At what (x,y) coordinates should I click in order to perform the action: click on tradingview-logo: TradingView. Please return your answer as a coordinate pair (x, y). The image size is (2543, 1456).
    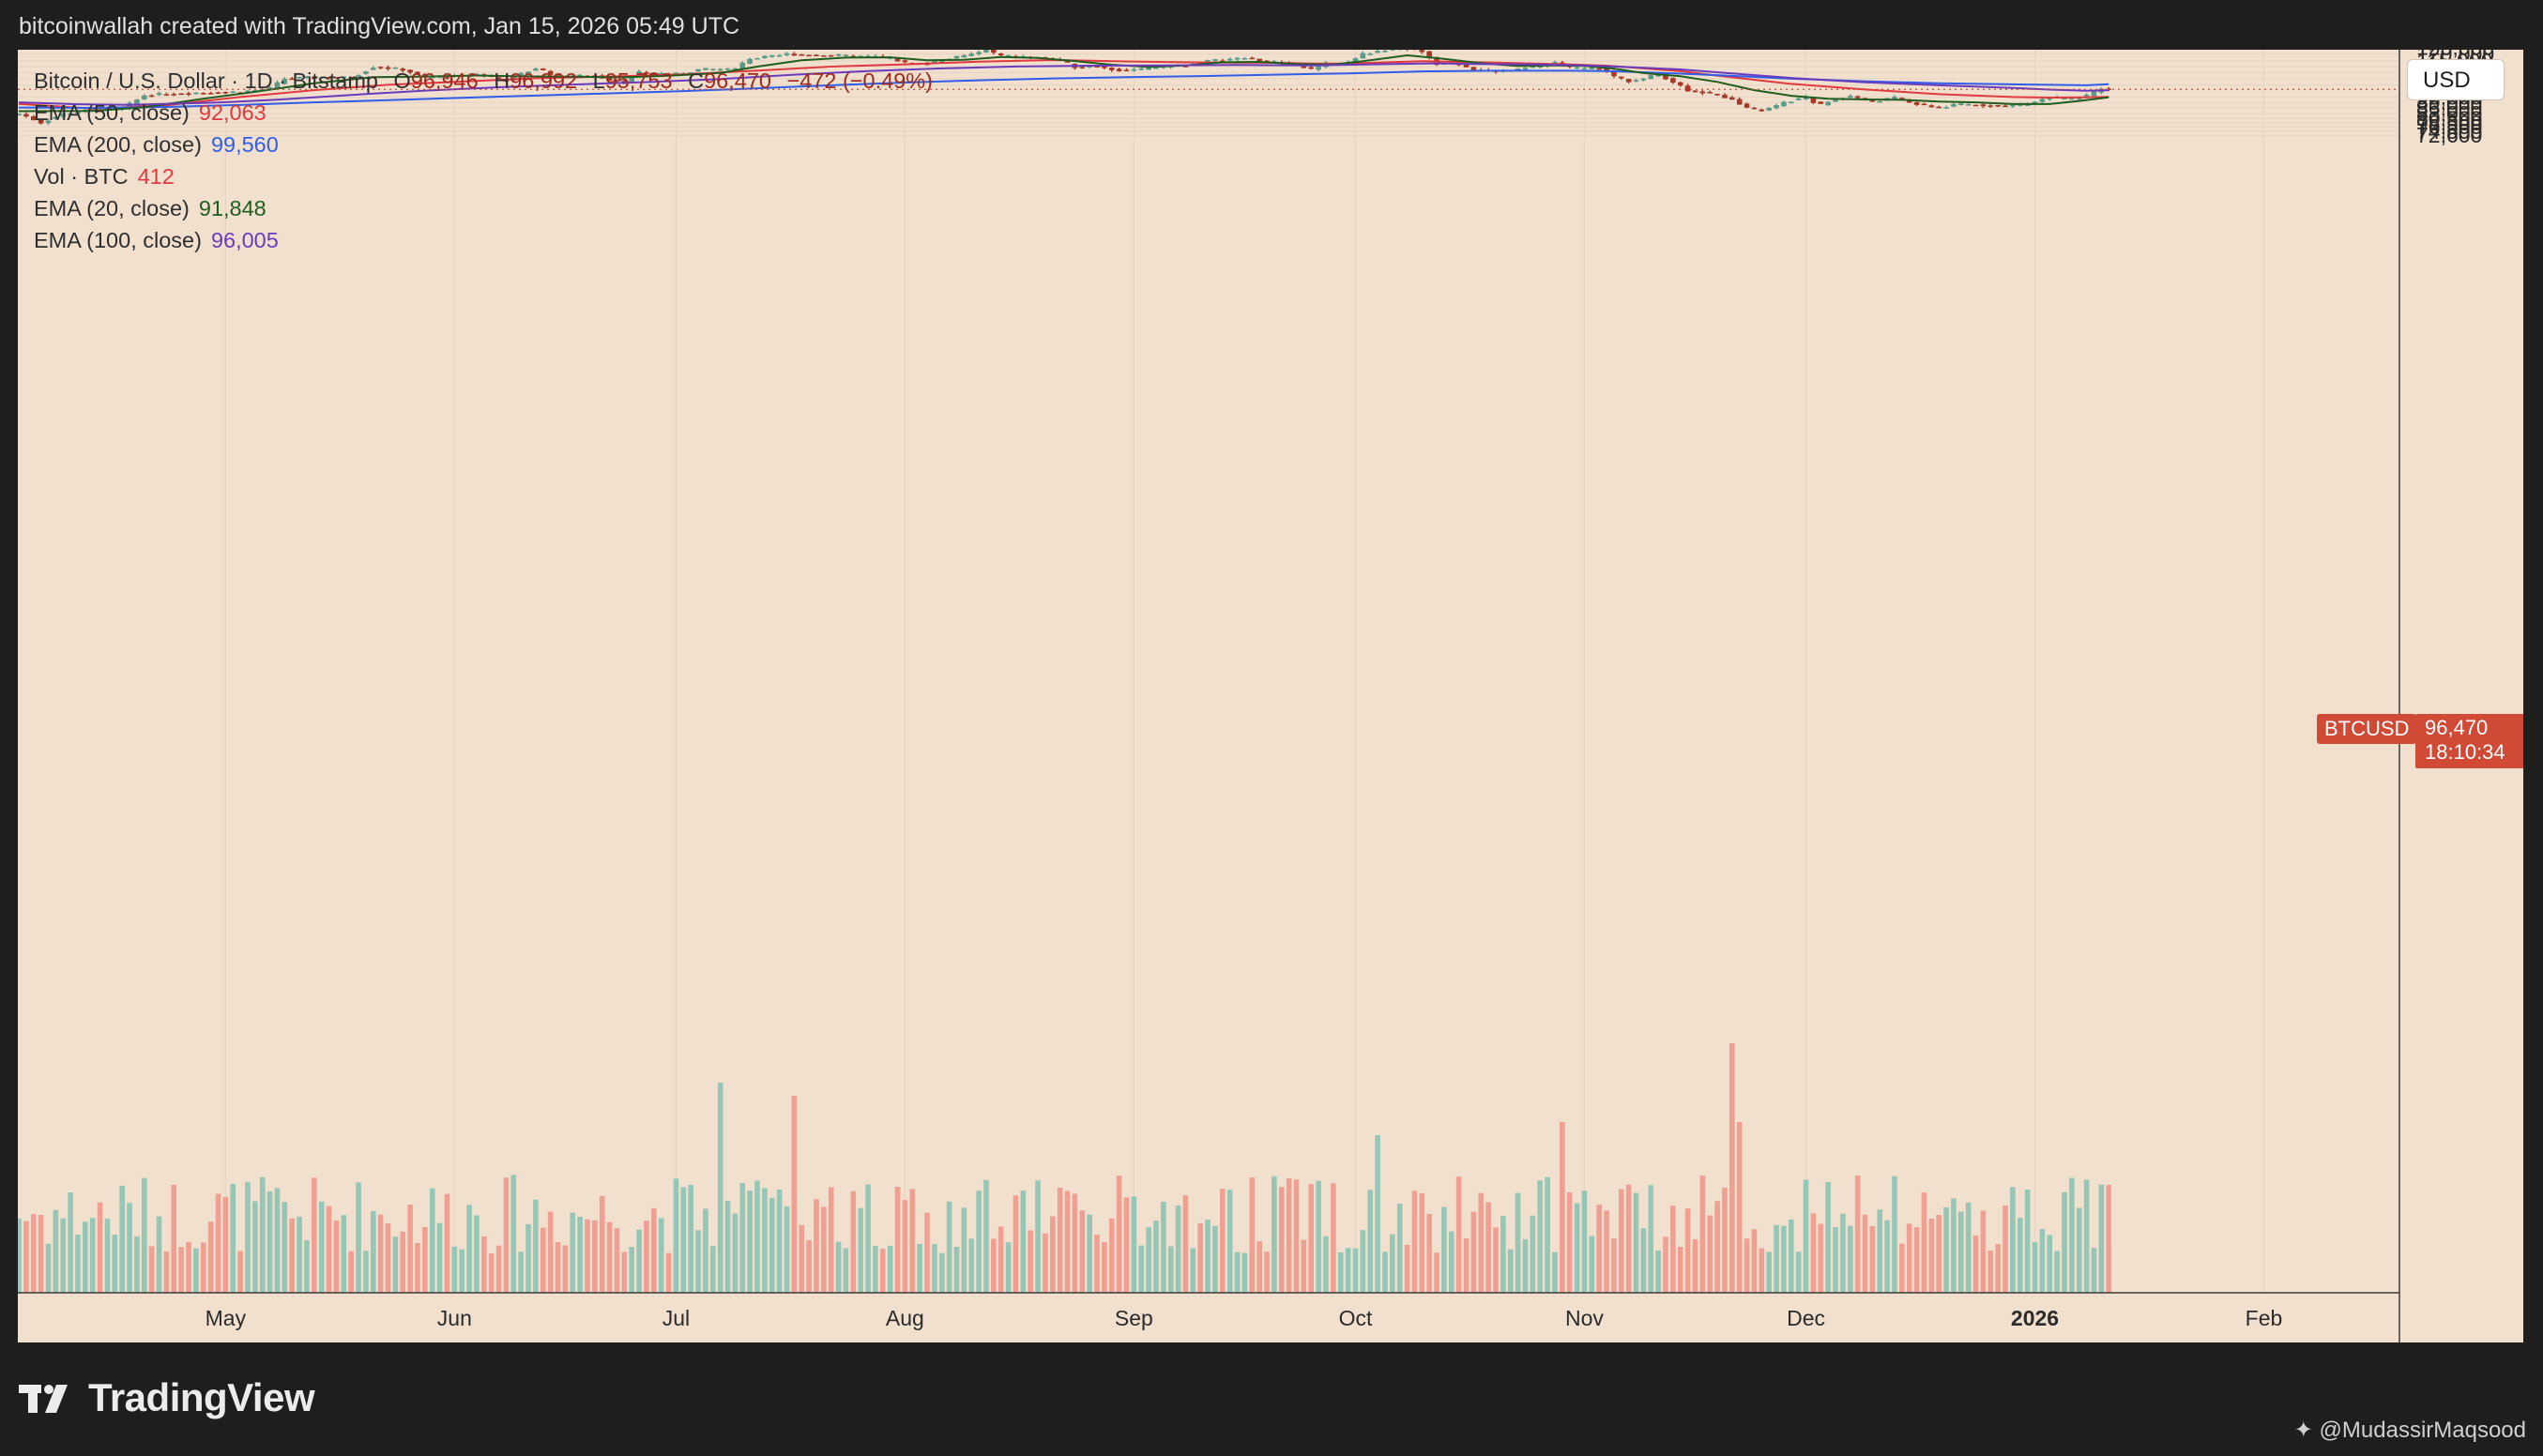
    Looking at the image, I should click on (167, 1397).